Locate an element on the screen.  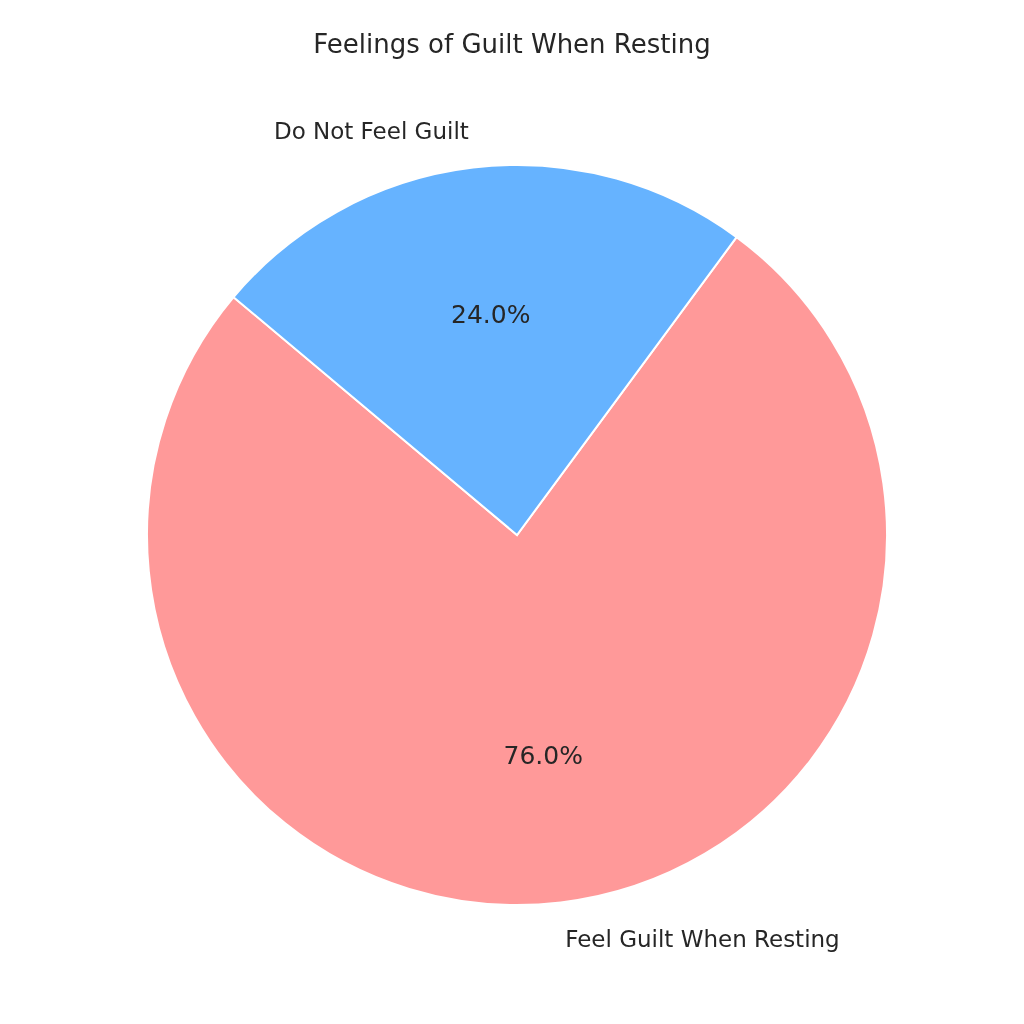
chart-title: Feelings of Guilt When Resting is located at coordinates (512, 44).